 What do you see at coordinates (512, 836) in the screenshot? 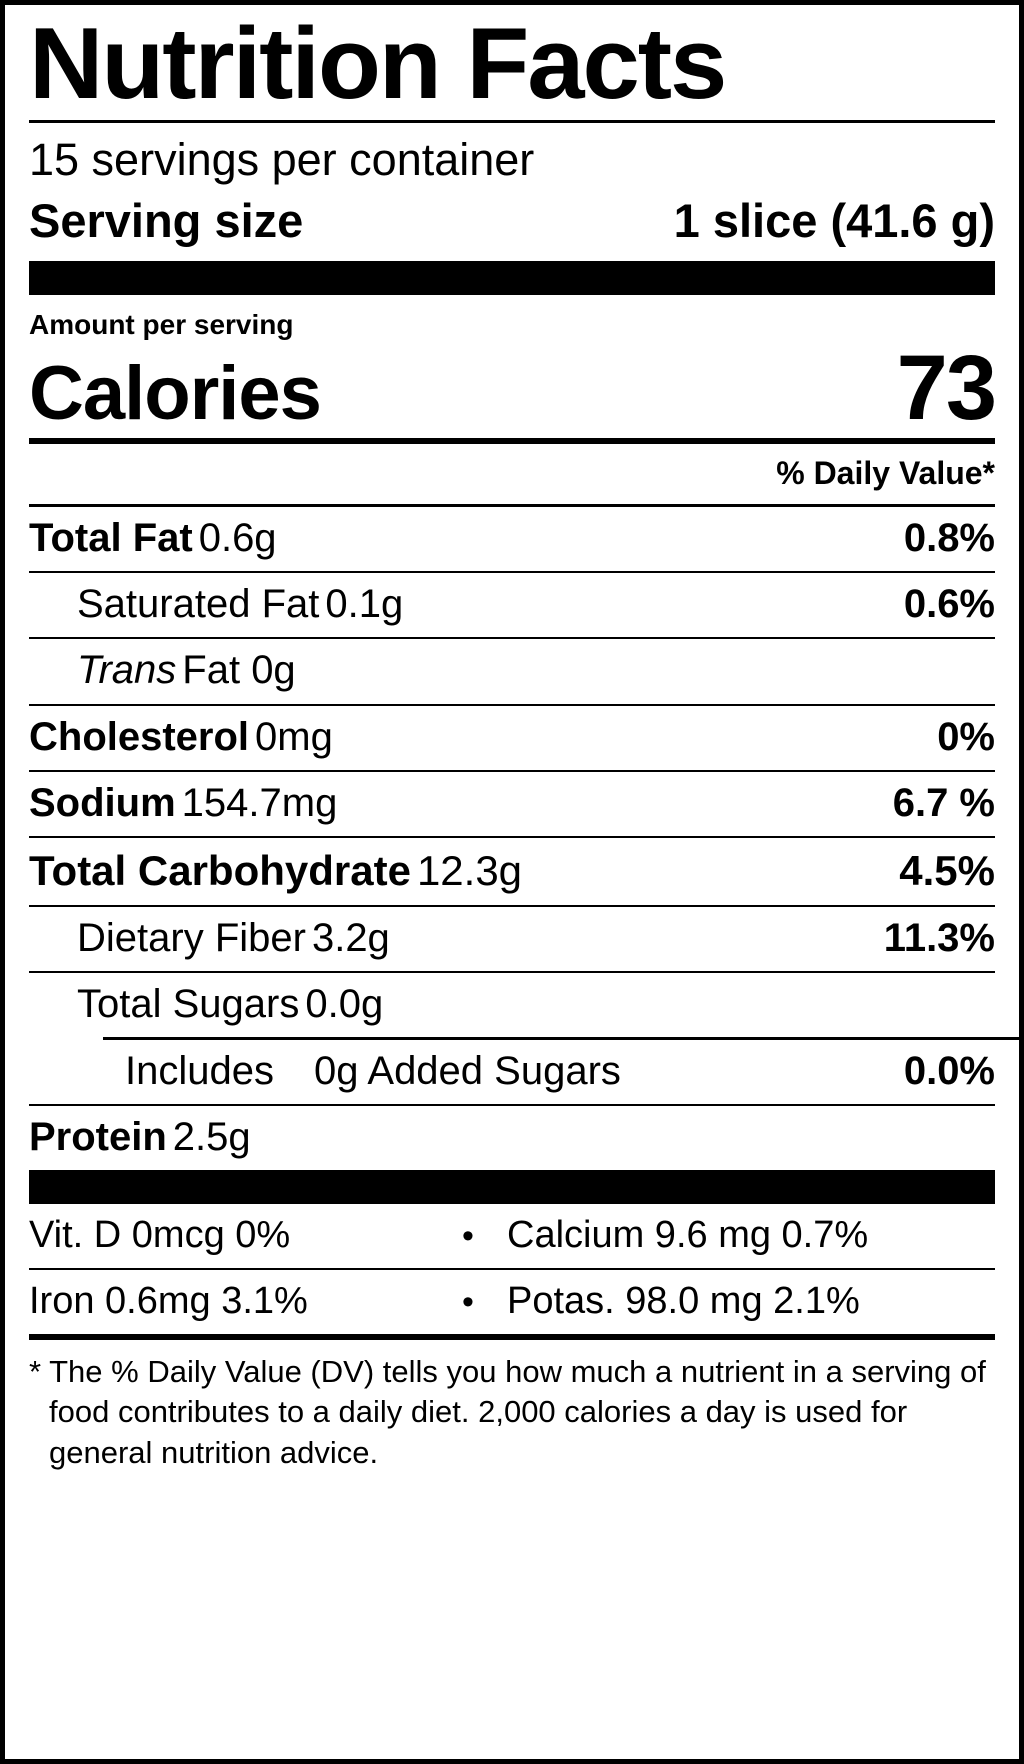
I see `divider-above-total-carbohydrate` at bounding box center [512, 836].